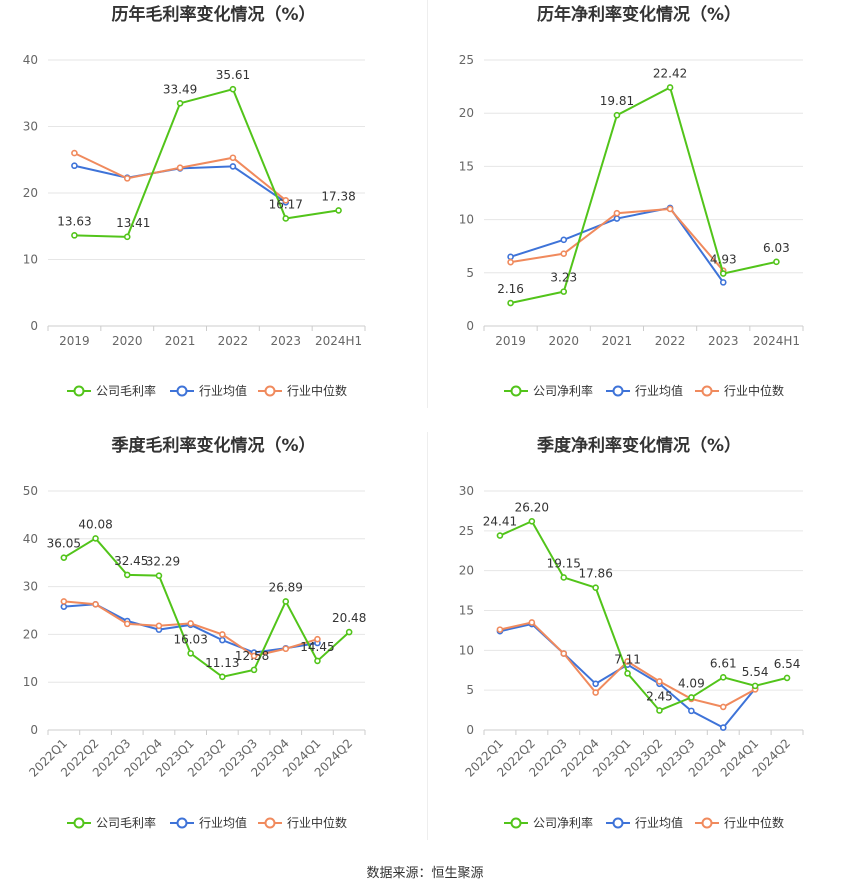 The width and height of the screenshot is (850, 891). I want to click on legend-marker-avg, so click(182, 391).